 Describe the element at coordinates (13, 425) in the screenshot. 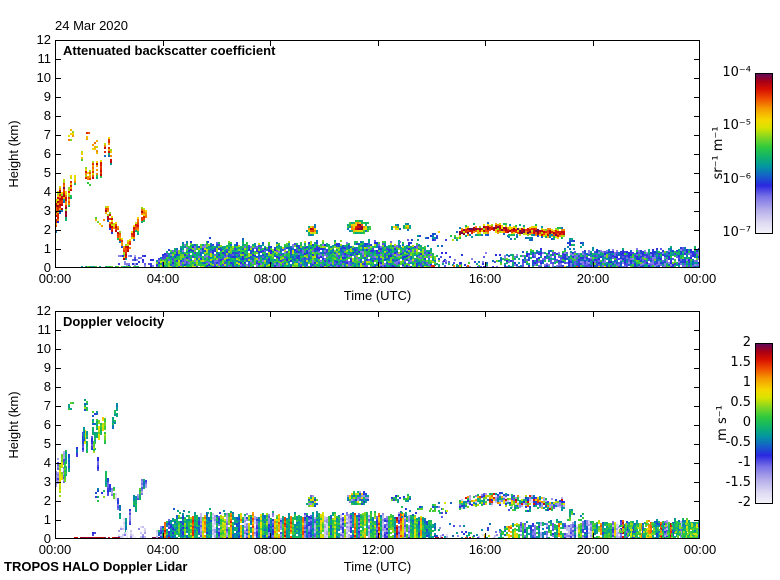

I see `velocity-y-axis-label: Height (km)` at that location.